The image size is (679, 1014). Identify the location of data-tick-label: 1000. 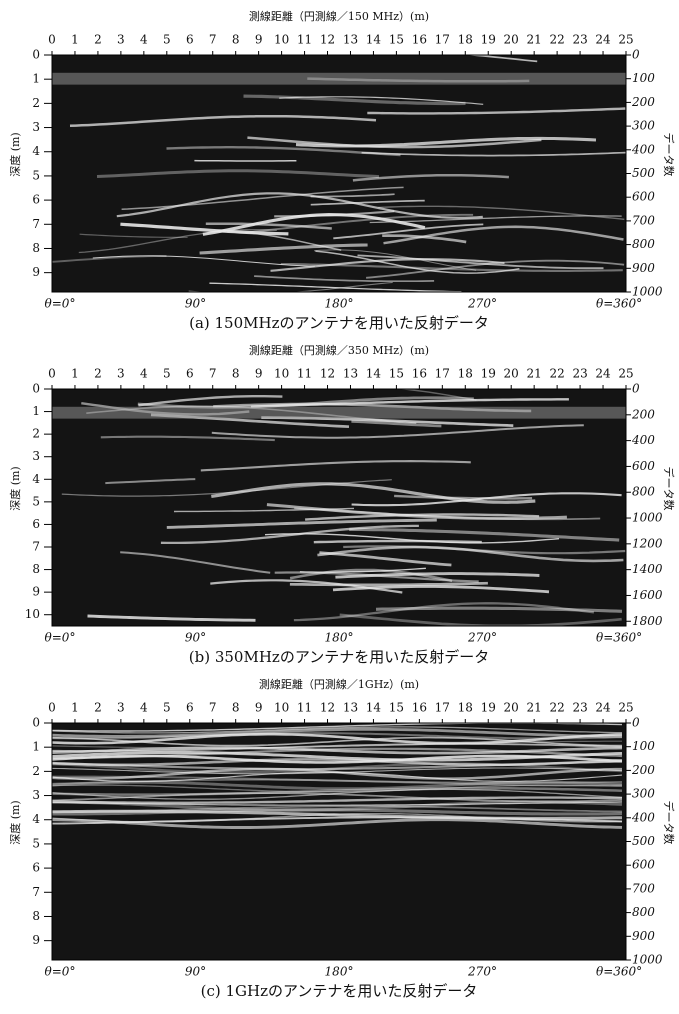
(647, 518).